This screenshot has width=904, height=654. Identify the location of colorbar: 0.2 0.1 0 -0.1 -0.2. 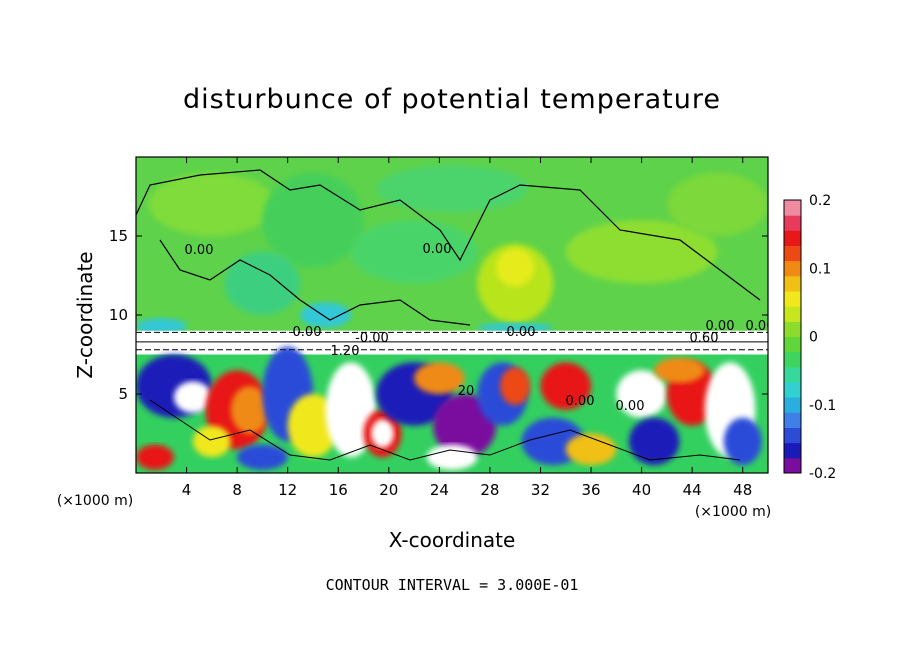
(809, 337).